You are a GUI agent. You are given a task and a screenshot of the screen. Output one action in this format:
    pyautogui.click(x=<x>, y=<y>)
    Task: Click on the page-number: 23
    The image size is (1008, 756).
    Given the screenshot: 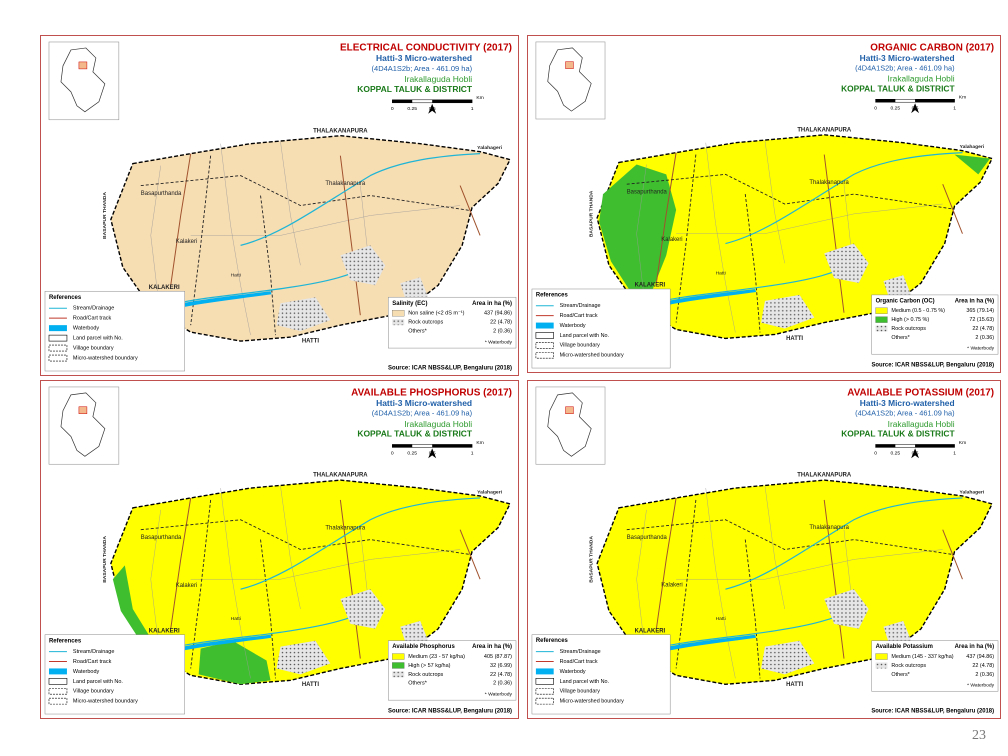 What is the action you would take?
    pyautogui.click(x=979, y=735)
    